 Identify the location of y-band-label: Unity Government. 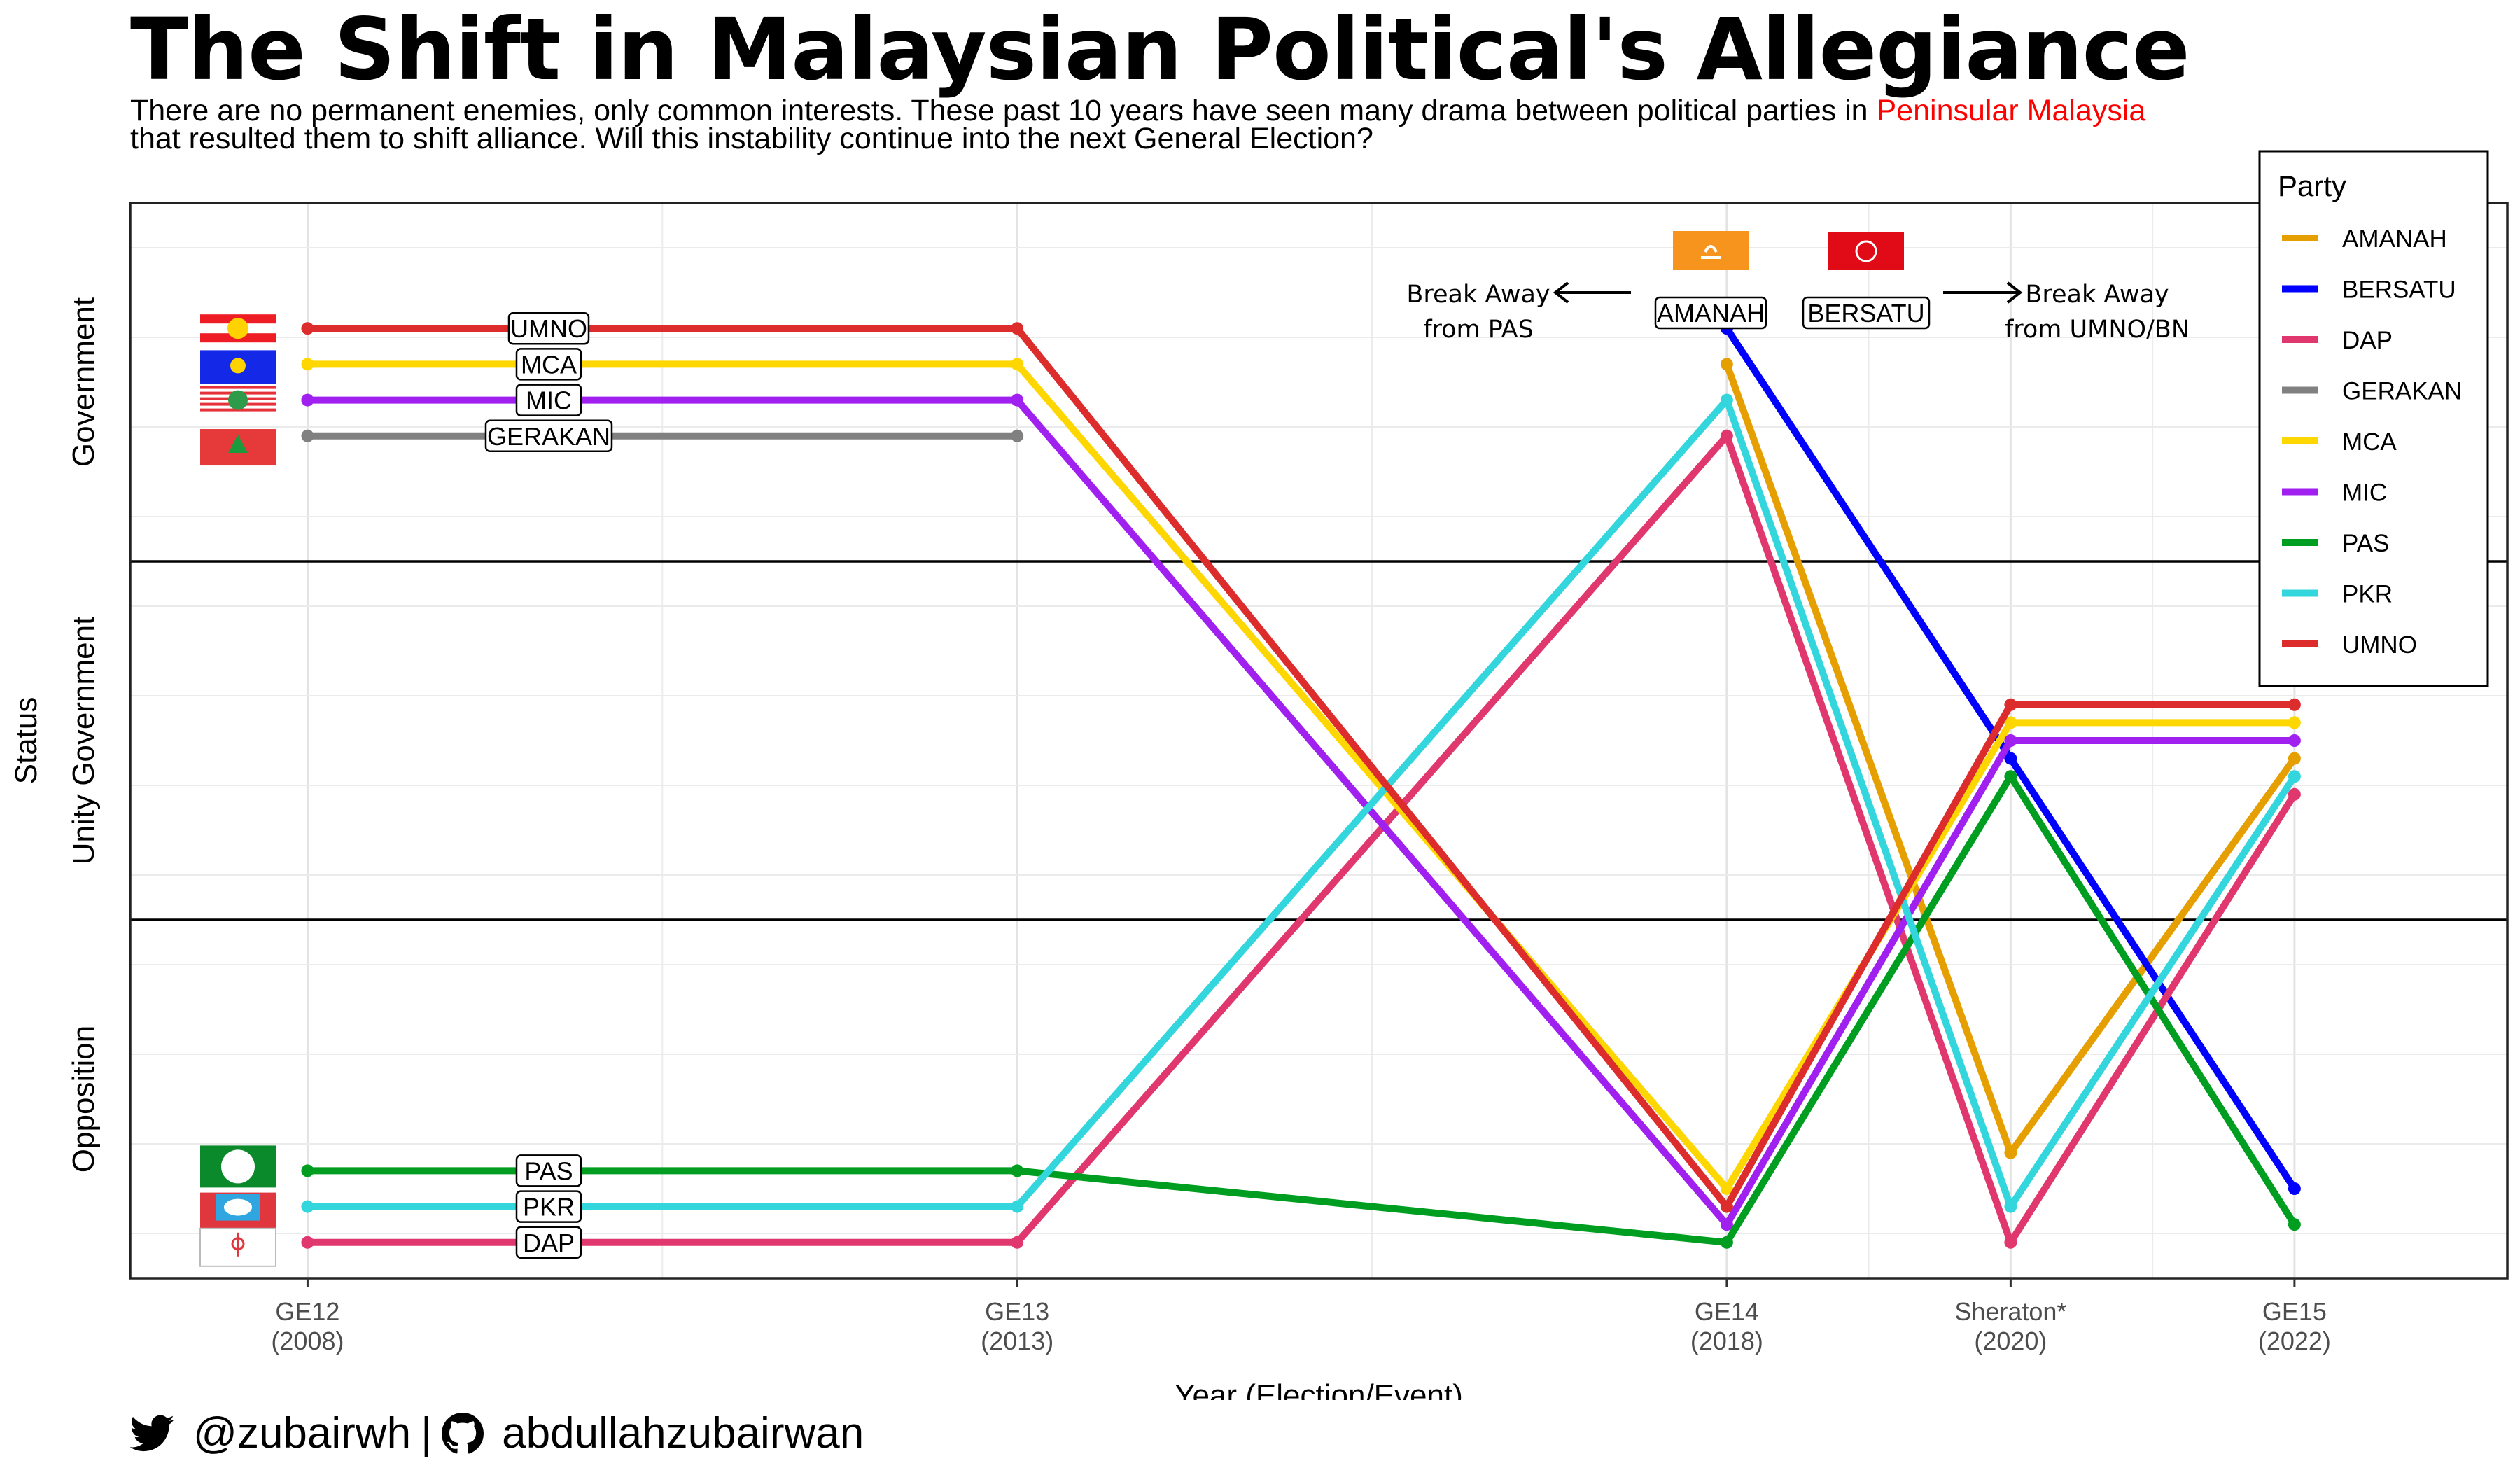
(83, 741).